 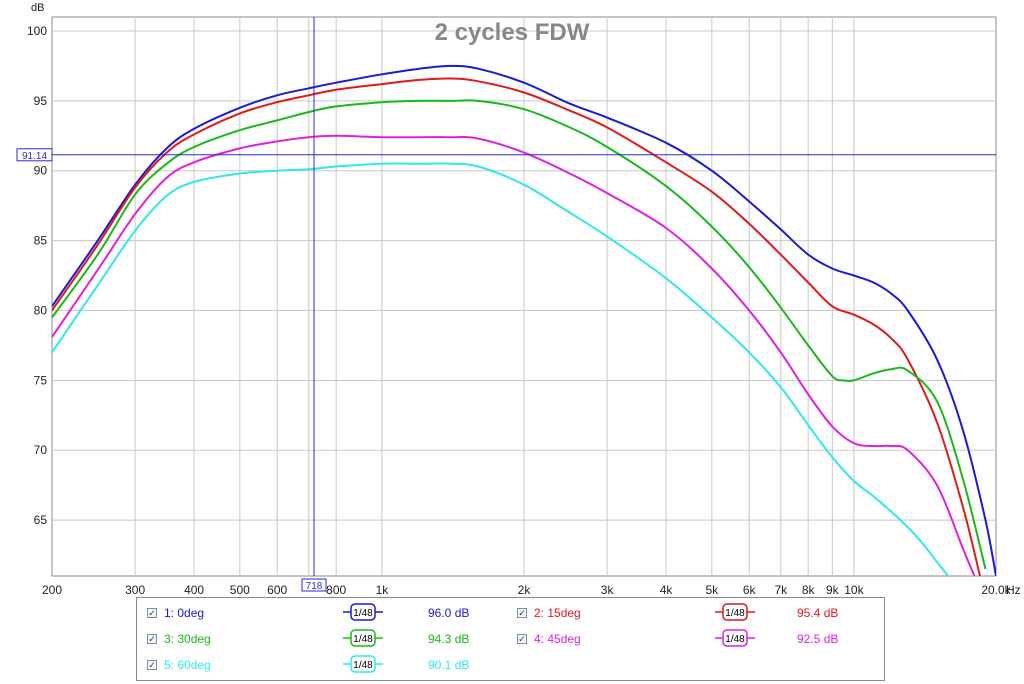 What do you see at coordinates (809, 590) in the screenshot?
I see `x-tick-label: 8k` at bounding box center [809, 590].